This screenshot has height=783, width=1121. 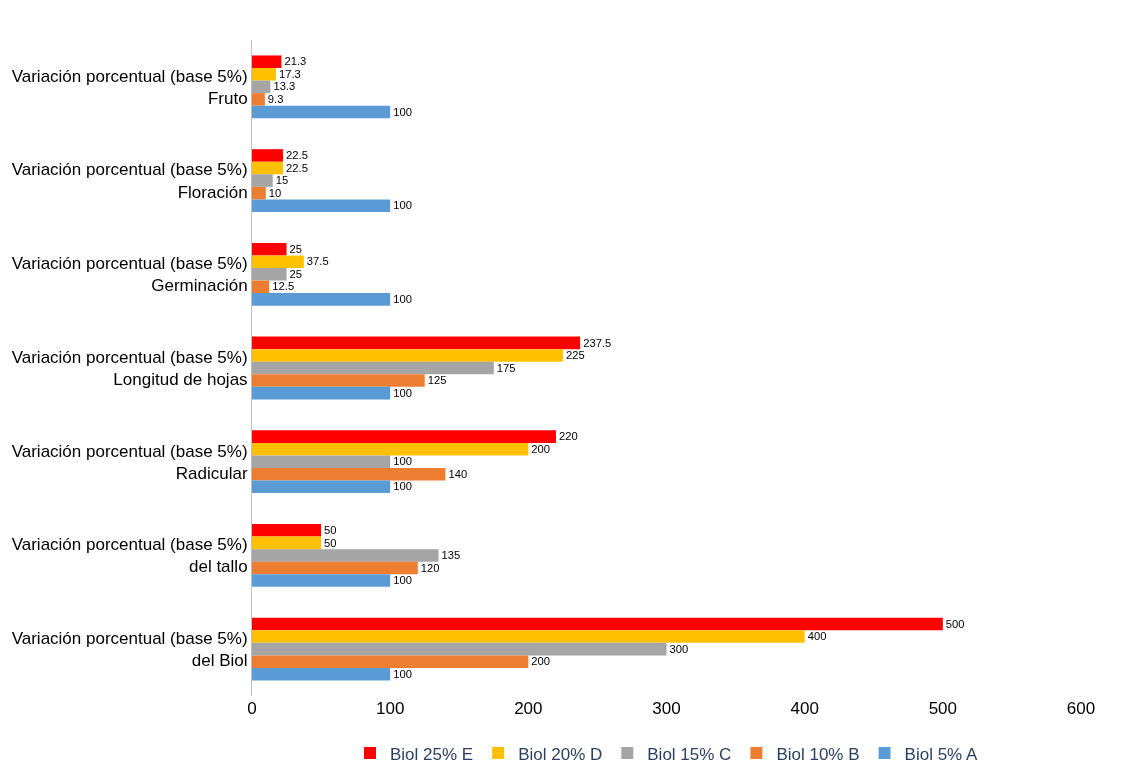 What do you see at coordinates (689, 754) in the screenshot?
I see `legend-label: Biol 15% C` at bounding box center [689, 754].